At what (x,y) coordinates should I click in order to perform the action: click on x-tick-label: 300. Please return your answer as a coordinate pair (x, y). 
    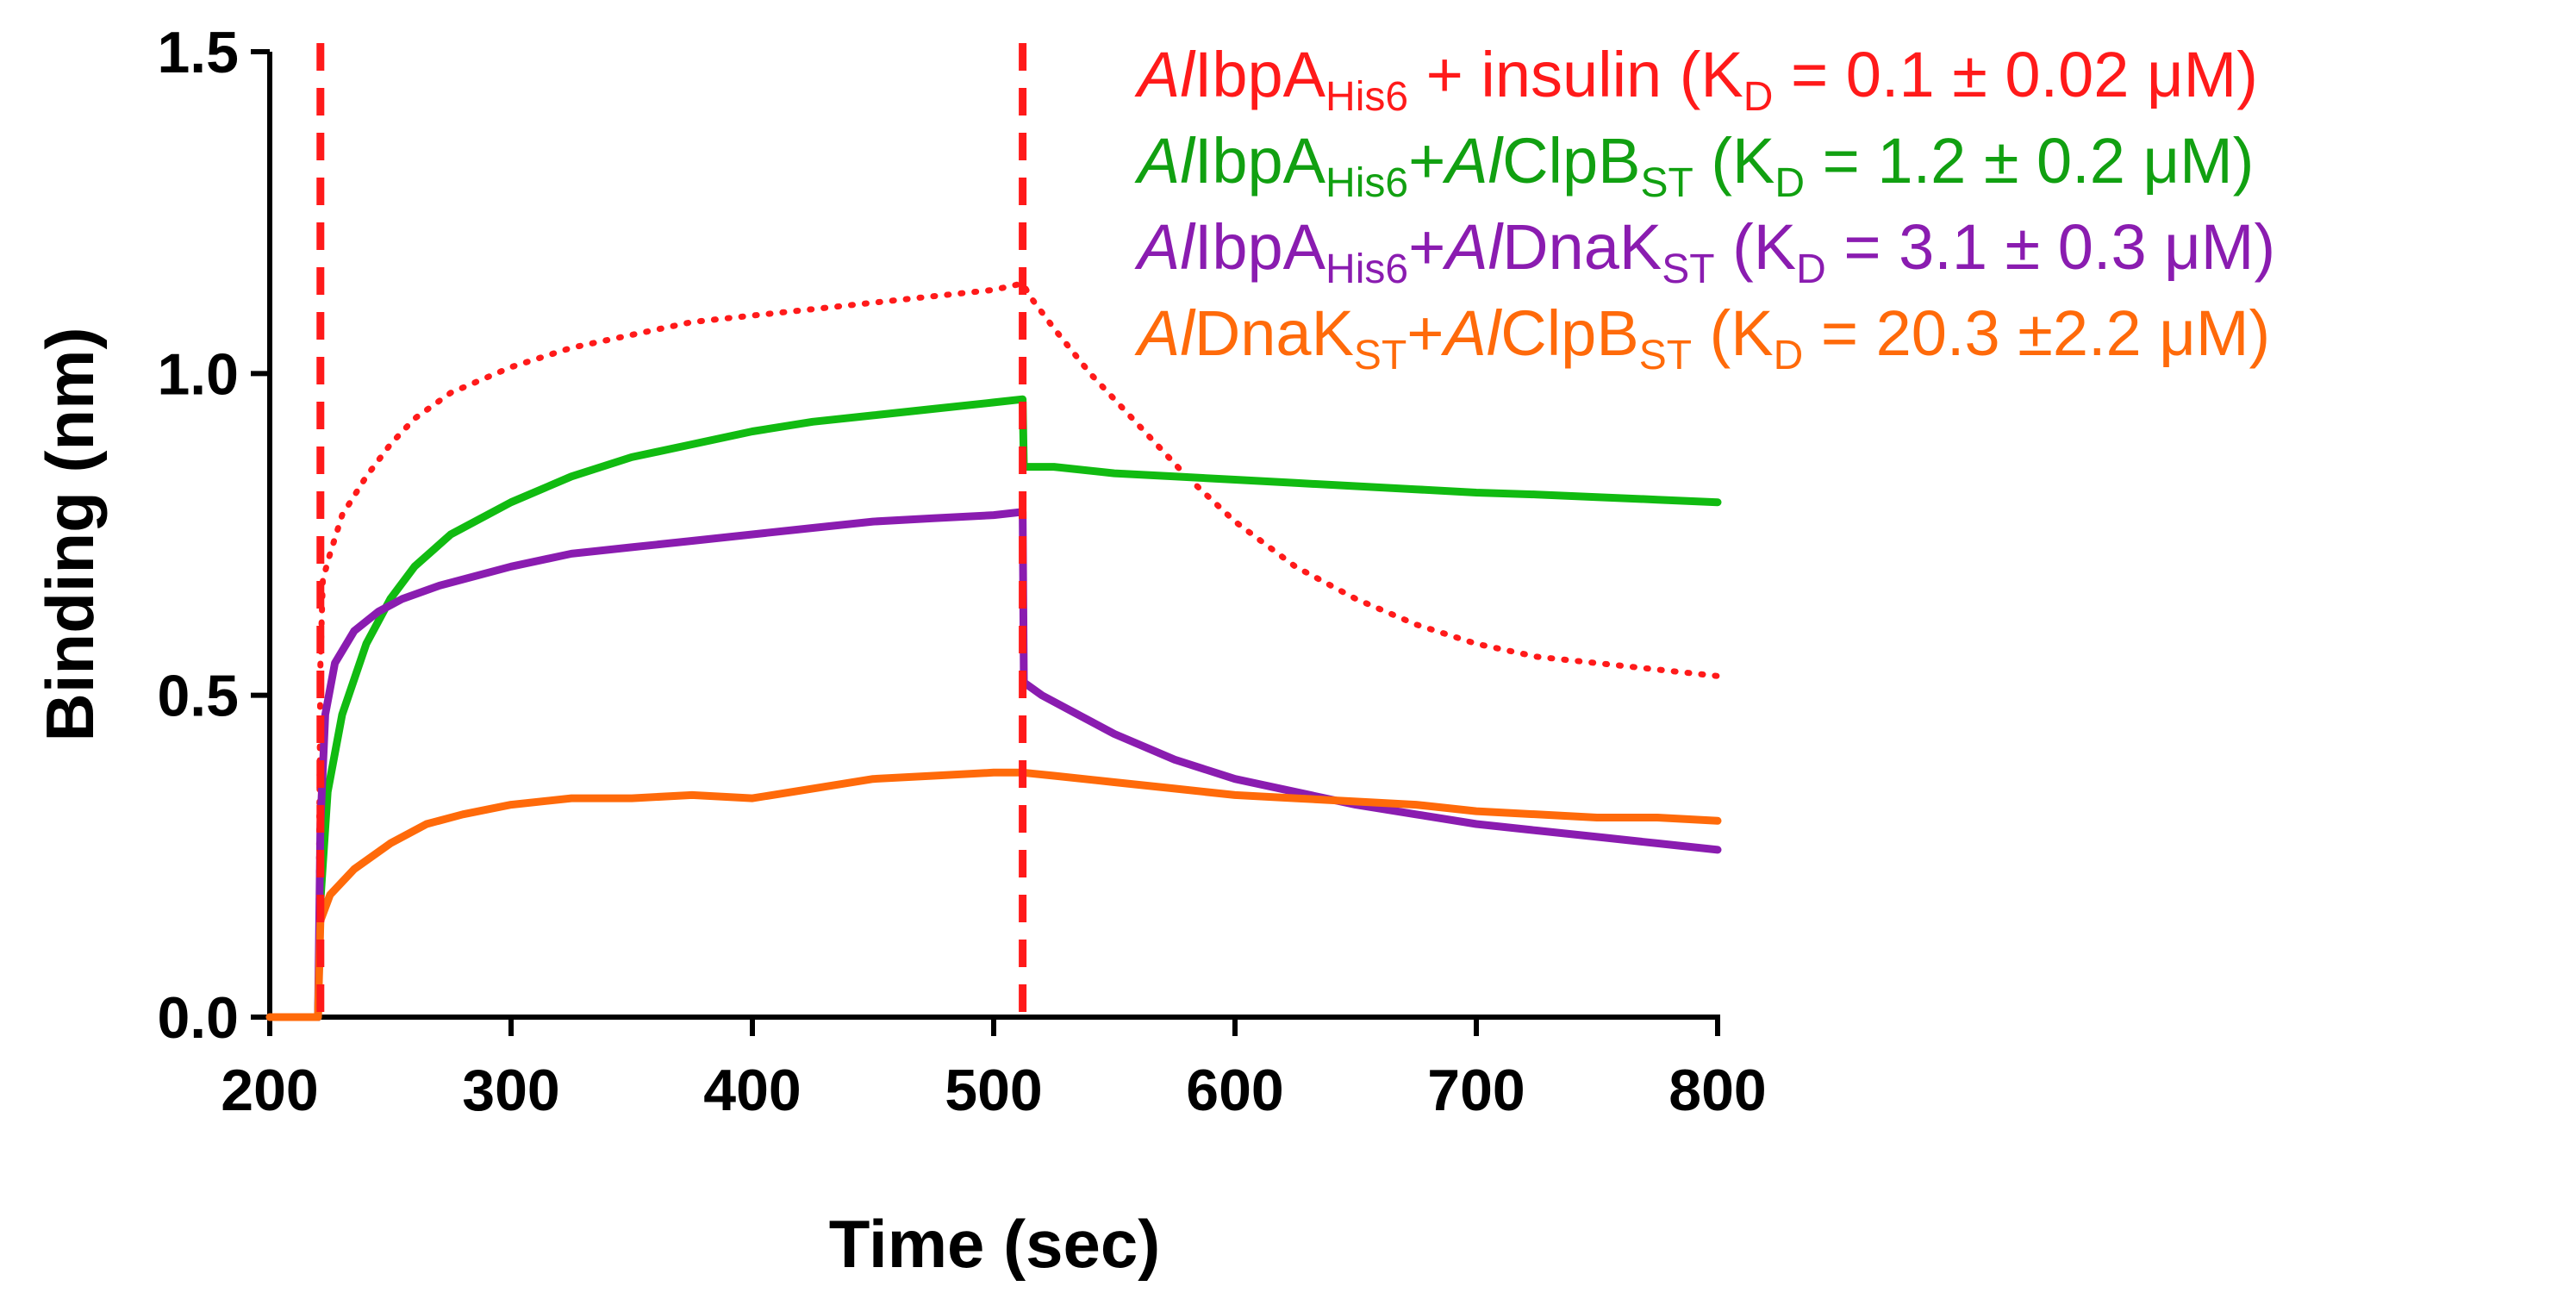
    Looking at the image, I should click on (510, 1090).